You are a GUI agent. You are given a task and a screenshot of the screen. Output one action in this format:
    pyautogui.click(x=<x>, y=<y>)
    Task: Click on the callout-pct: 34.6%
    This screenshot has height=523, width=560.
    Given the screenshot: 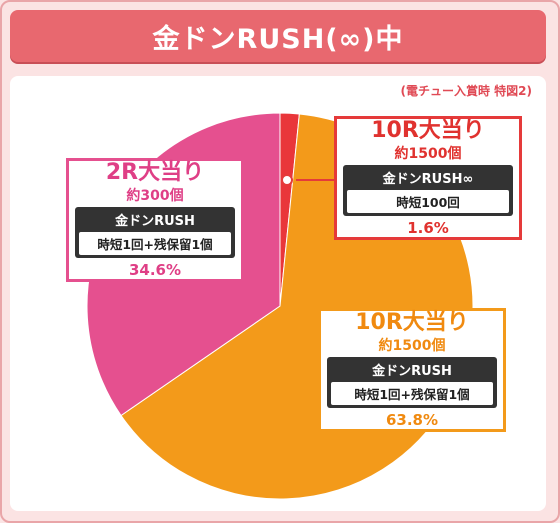 What is the action you would take?
    pyautogui.click(x=155, y=270)
    